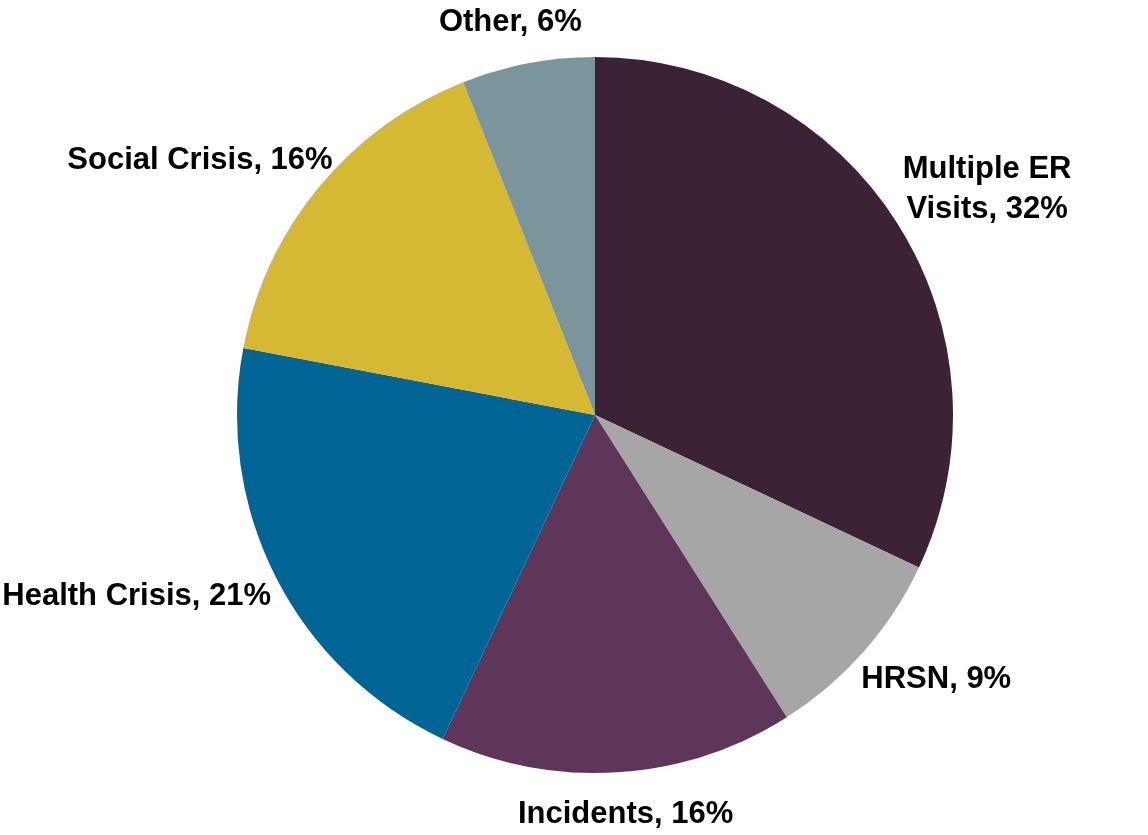 This screenshot has width=1148, height=835. What do you see at coordinates (510, 20) in the screenshot?
I see `slice-label: Other, 6%` at bounding box center [510, 20].